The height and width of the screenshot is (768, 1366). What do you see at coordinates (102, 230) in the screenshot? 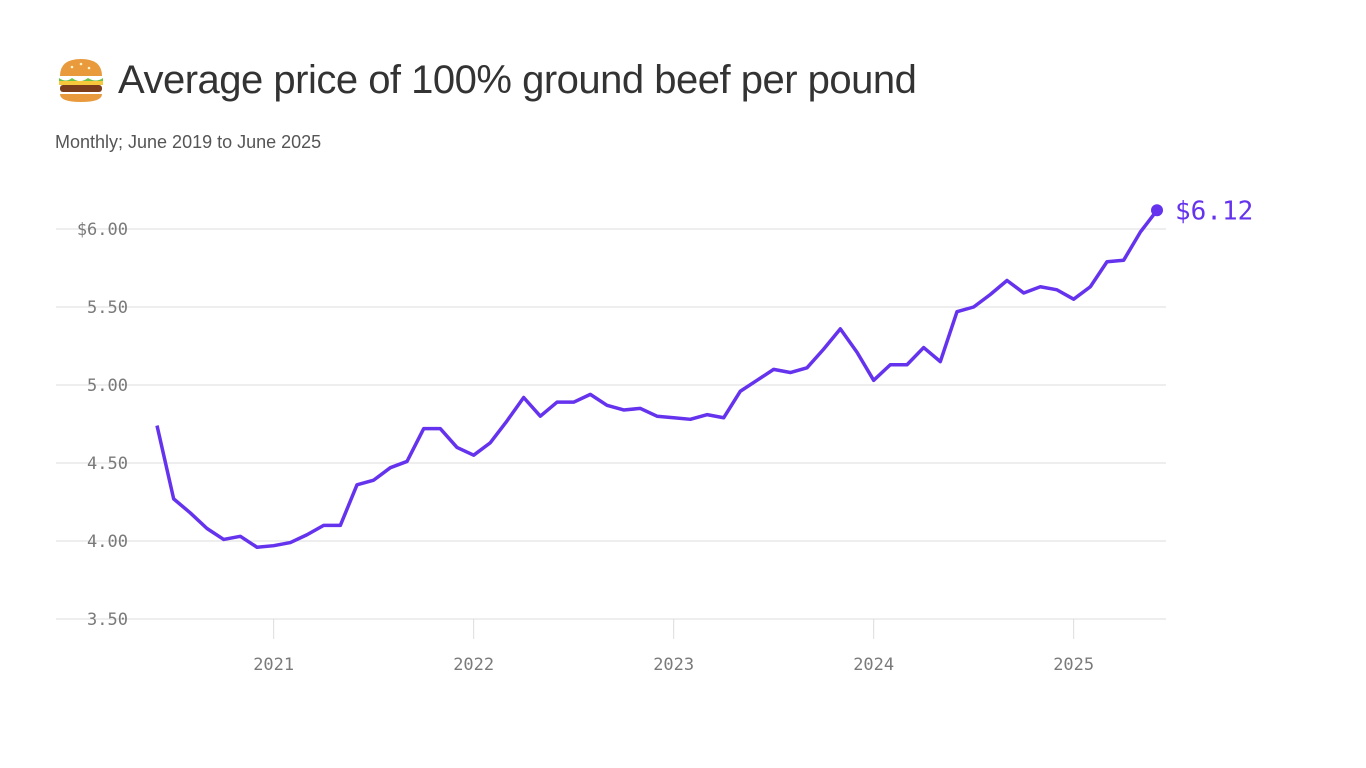
I see `y-tick-label: $6.00` at bounding box center [102, 230].